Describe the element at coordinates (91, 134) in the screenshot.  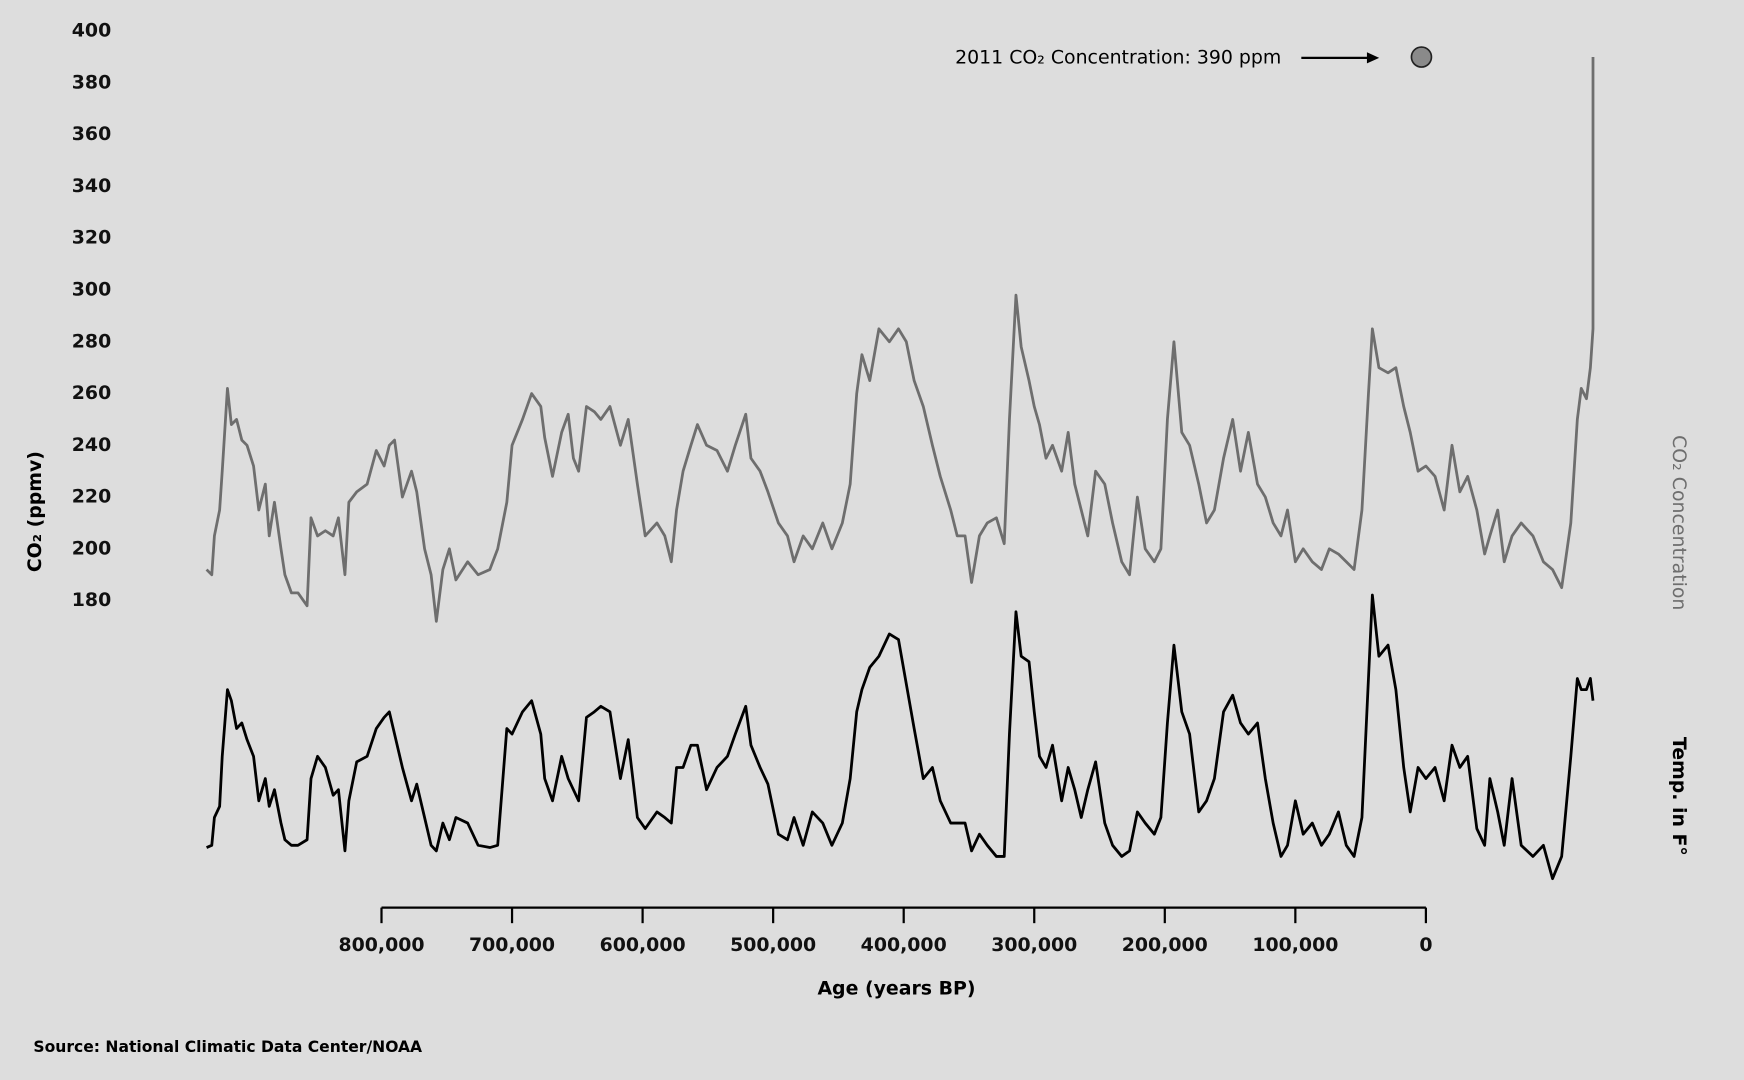
I see `y-tick-label: 360` at that location.